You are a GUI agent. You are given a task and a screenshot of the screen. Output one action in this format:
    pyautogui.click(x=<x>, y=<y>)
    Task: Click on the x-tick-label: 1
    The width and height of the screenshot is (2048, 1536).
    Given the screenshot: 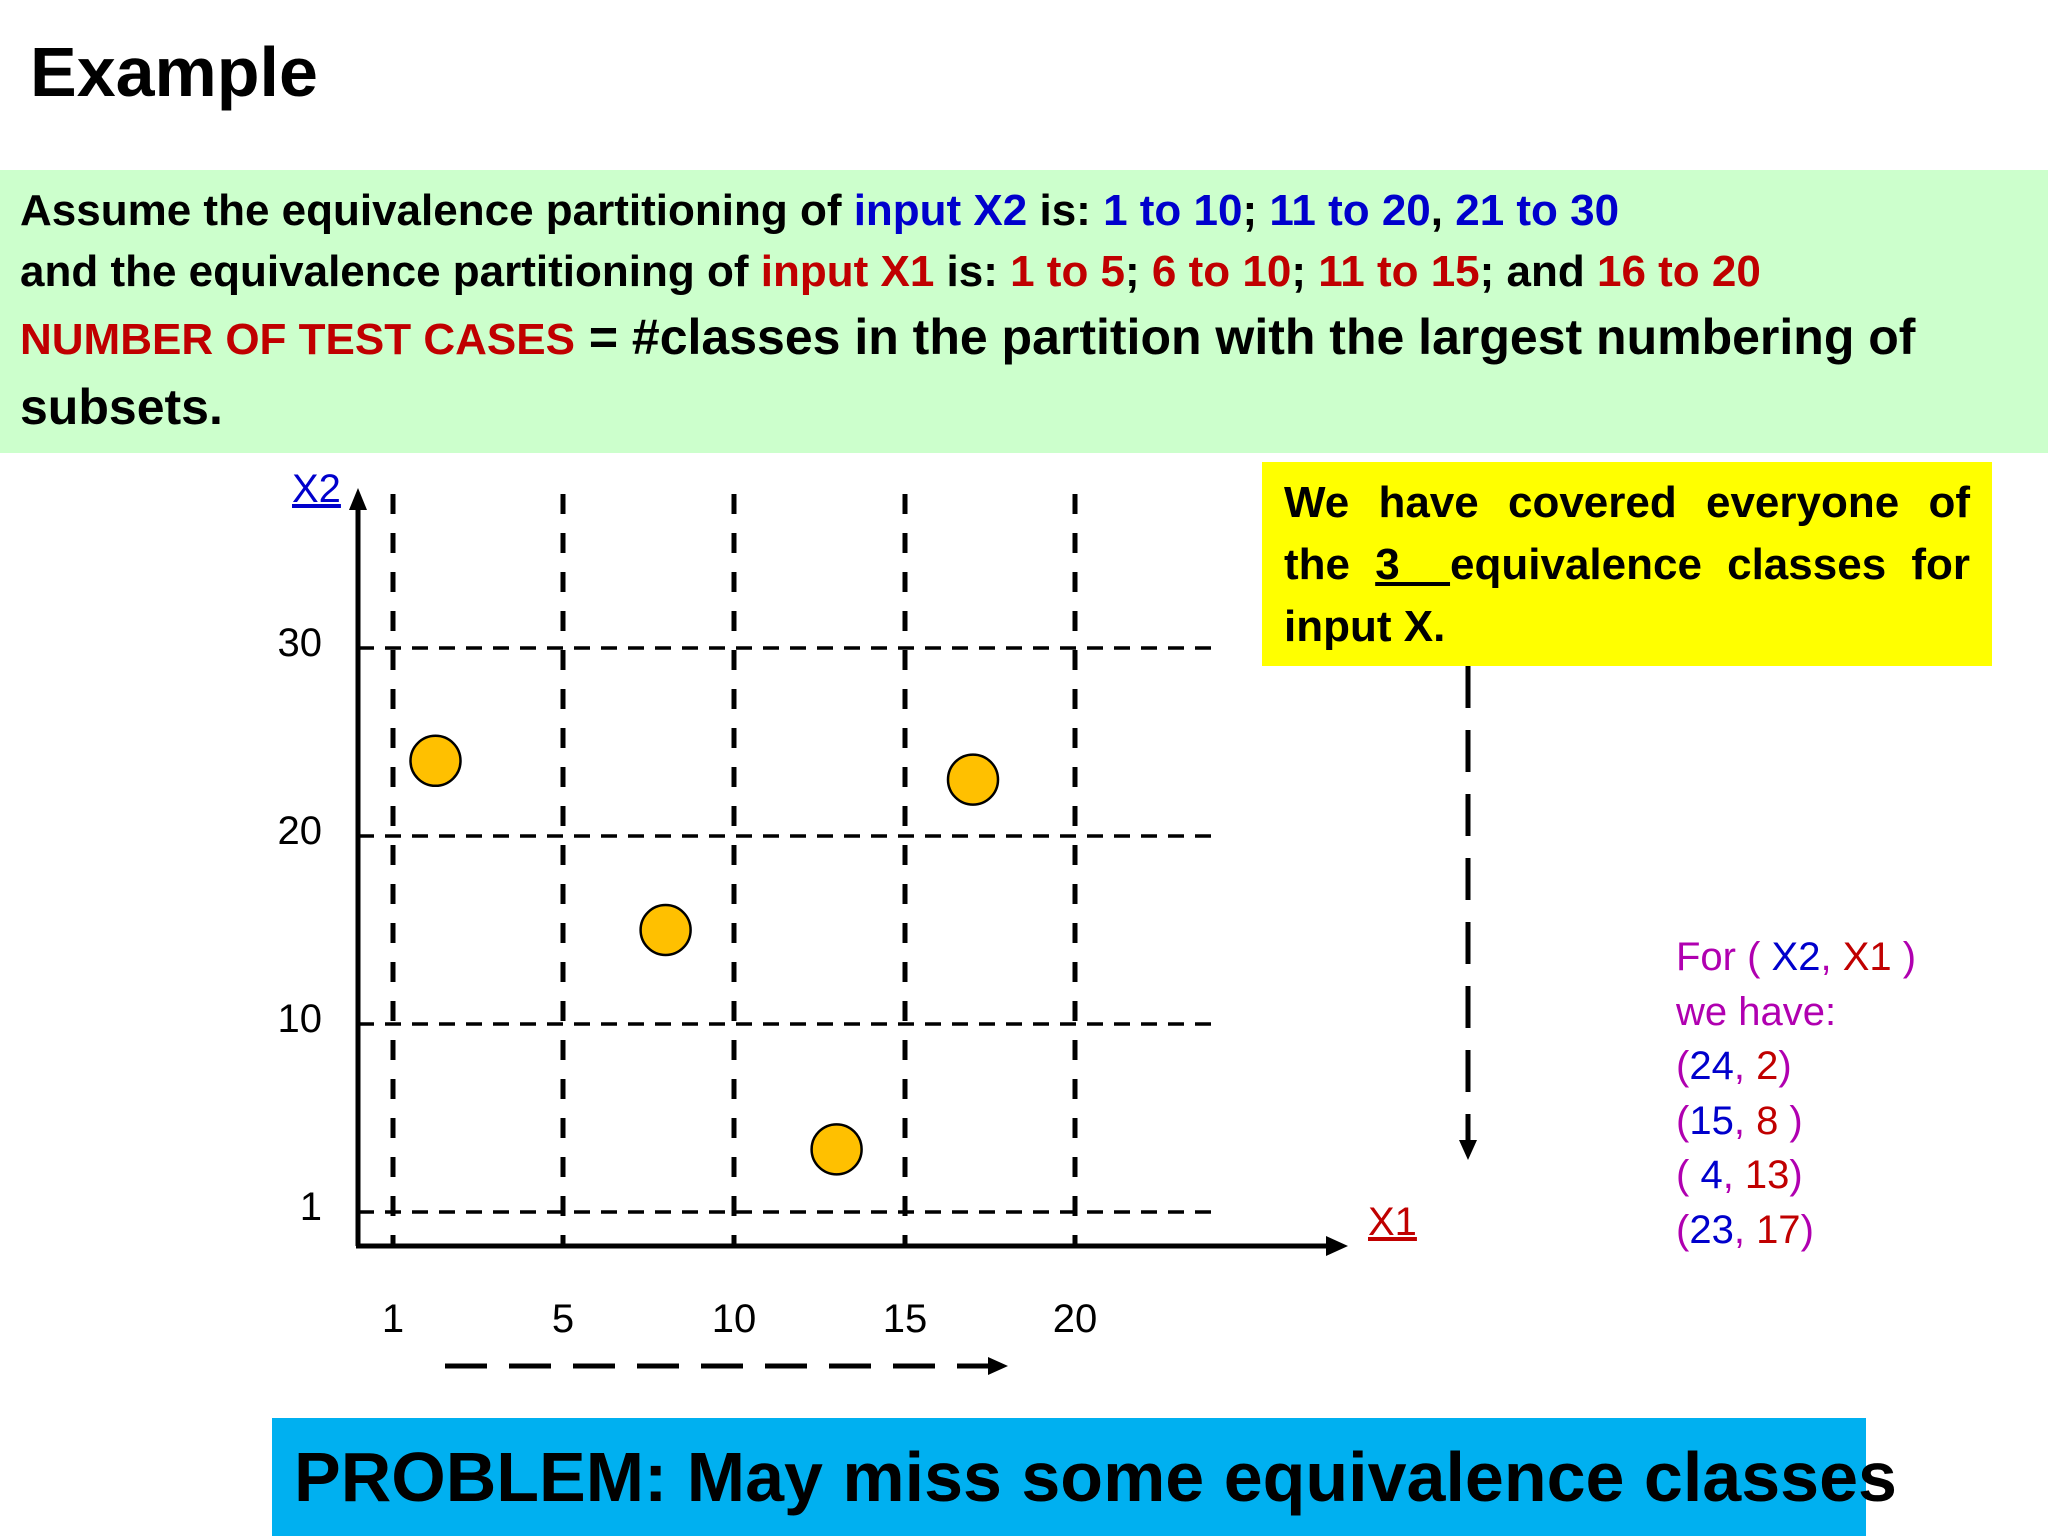 What is the action you would take?
    pyautogui.click(x=393, y=1319)
    